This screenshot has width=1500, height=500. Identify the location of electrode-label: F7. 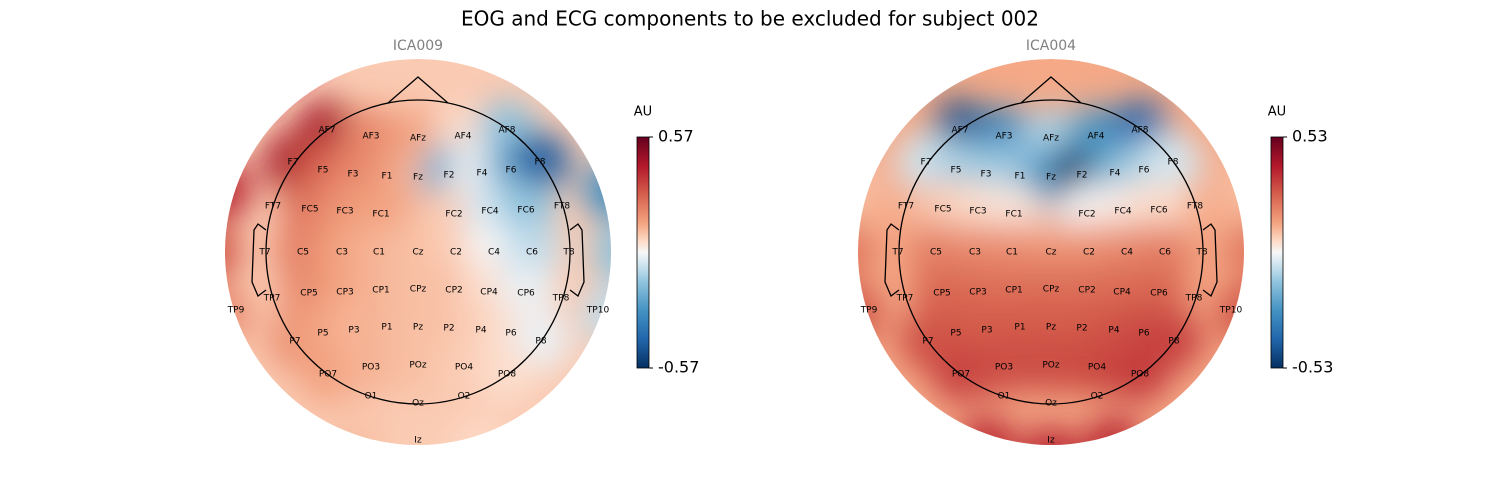
(293, 163).